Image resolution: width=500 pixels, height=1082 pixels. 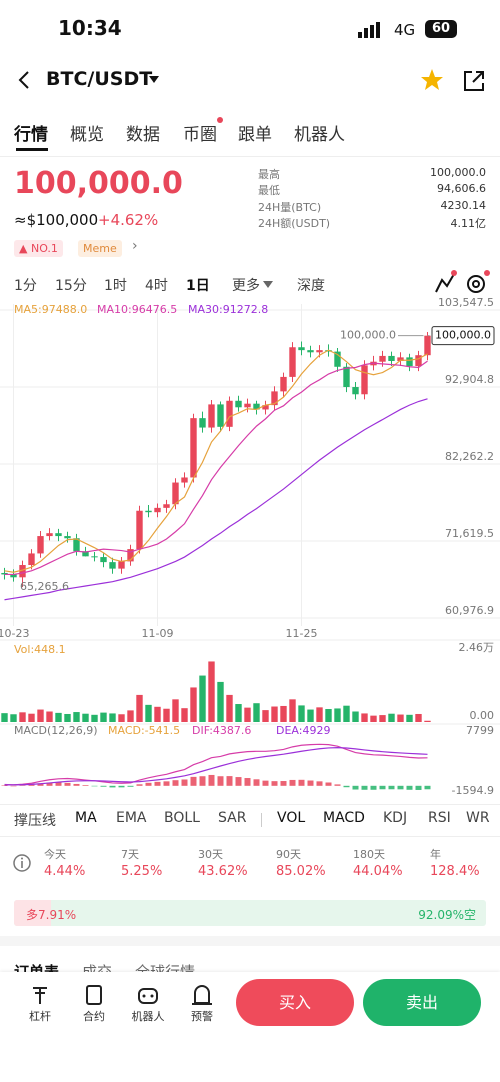 I want to click on timeframe: 4时, so click(x=156, y=286).